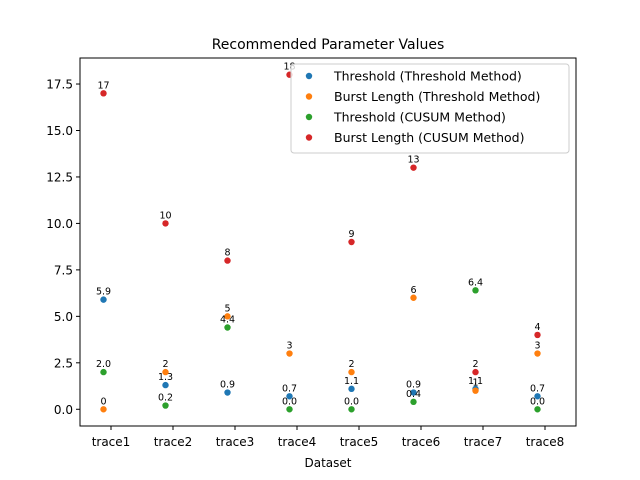 This screenshot has width=640, height=480. I want to click on data-label: 9, so click(351, 234).